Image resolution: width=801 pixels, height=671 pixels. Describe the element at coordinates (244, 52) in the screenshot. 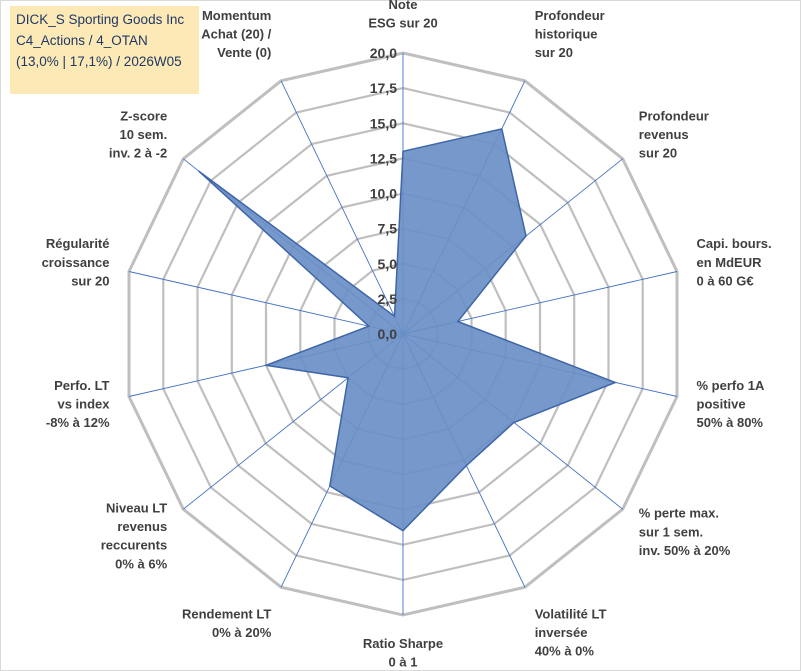

I see `axis-label-line: Vente (0)` at that location.